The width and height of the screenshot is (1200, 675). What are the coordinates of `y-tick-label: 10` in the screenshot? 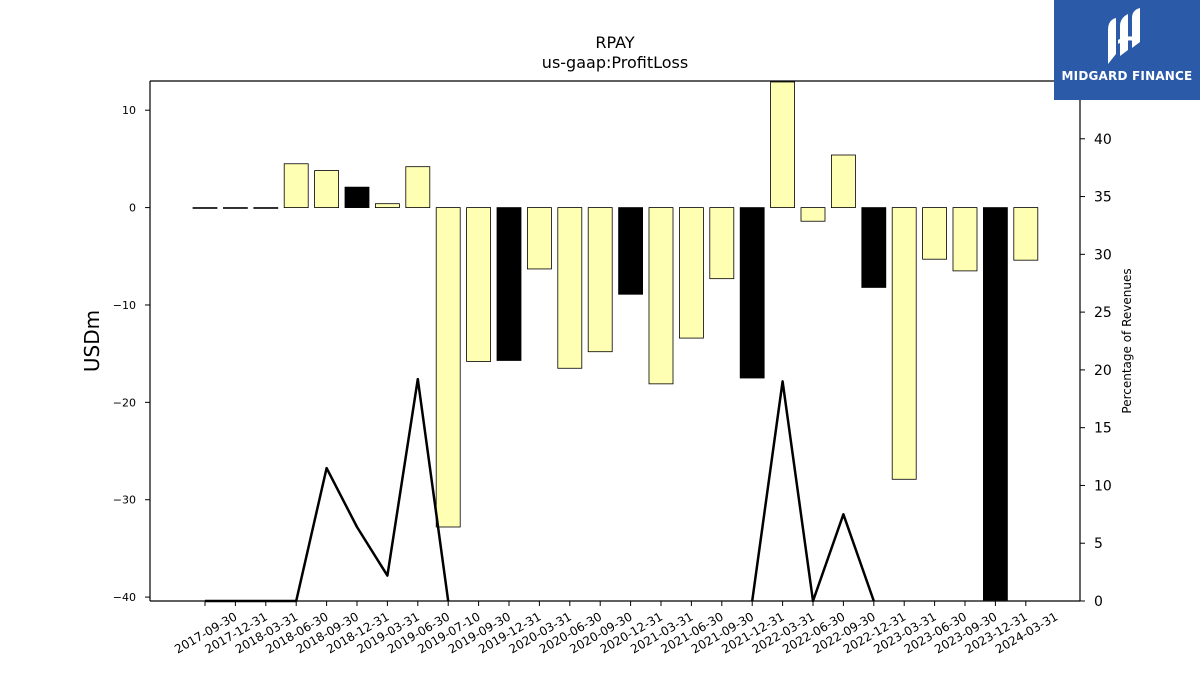 It's located at (129, 110).